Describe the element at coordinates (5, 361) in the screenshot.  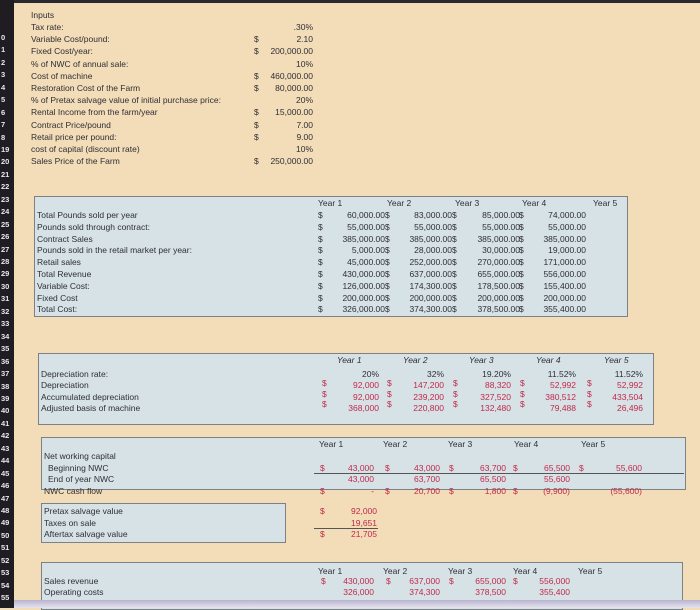
I see `row-number: 36` at that location.